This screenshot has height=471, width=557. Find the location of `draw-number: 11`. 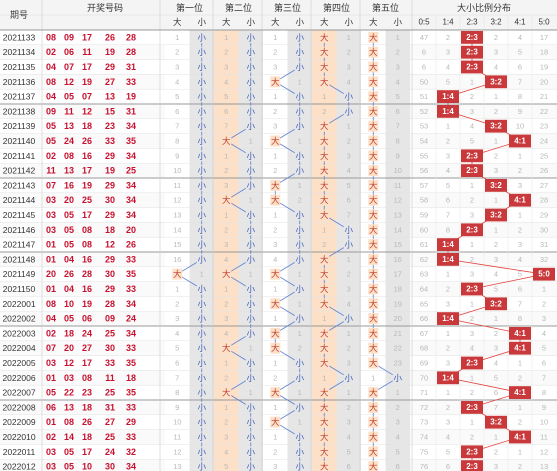

draw-number: 11 is located at coordinates (51, 171).